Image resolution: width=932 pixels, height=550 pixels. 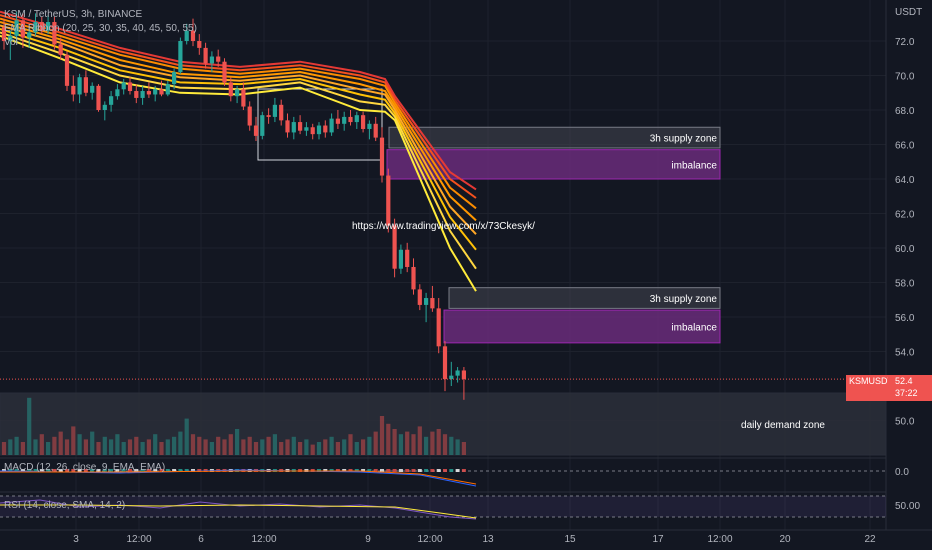 I want to click on symbol-legend: KSM / TetherUS, 3h, BINANCE, so click(x=73, y=14).